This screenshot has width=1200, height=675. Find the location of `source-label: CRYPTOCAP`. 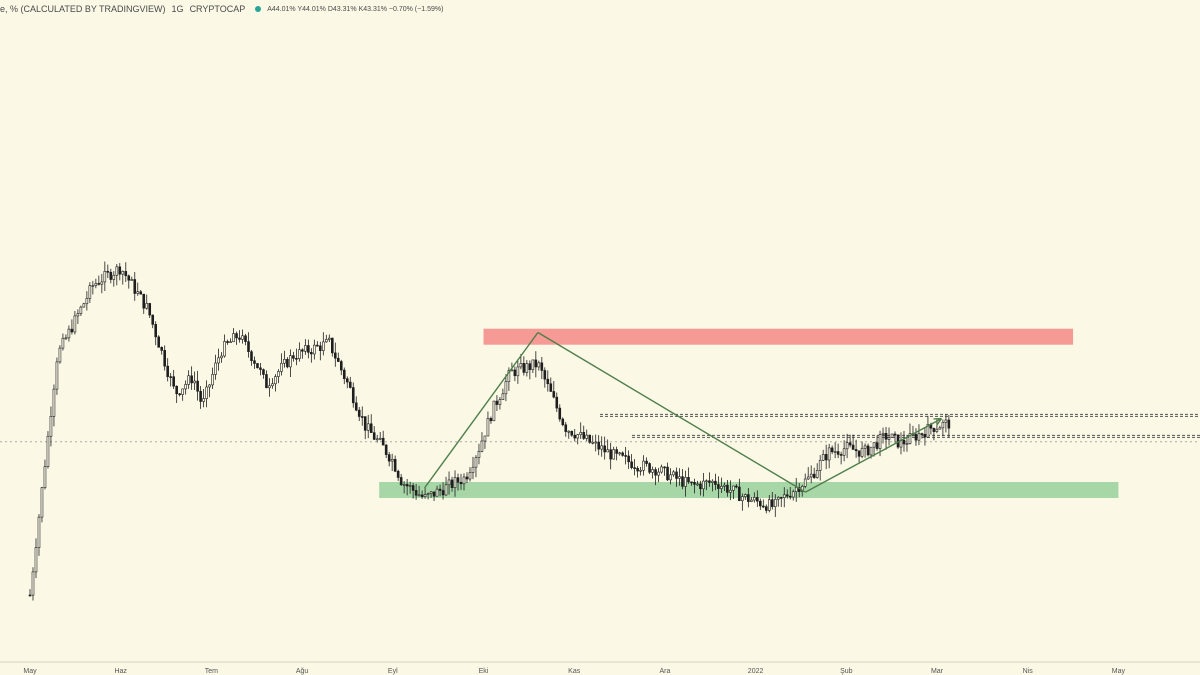

source-label: CRYPTOCAP is located at coordinates (217, 9).